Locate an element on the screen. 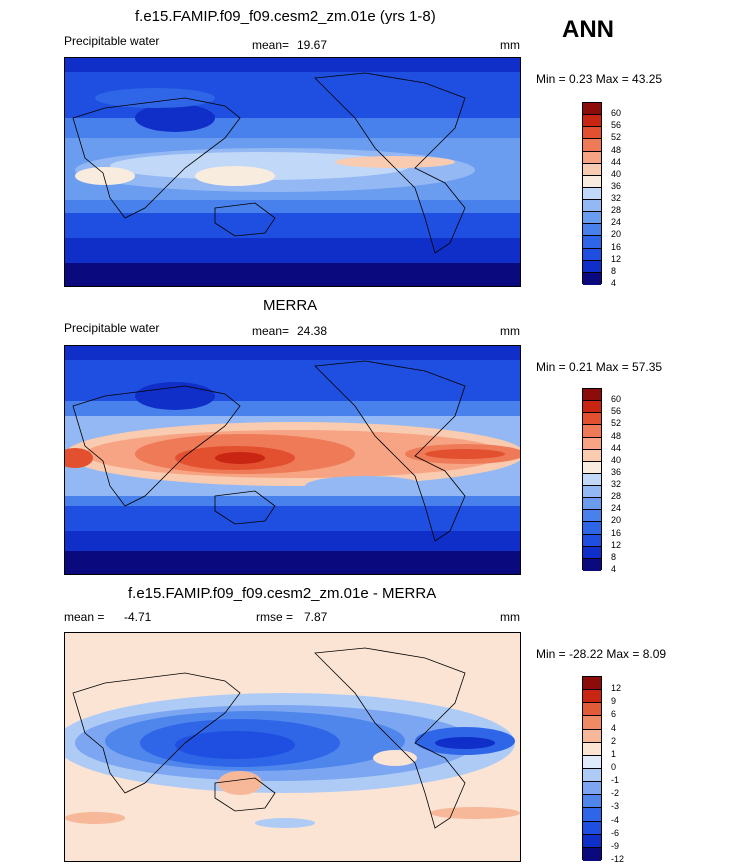 This screenshot has width=733, height=866. panel1-variable: Precipitable water is located at coordinates (112, 41).